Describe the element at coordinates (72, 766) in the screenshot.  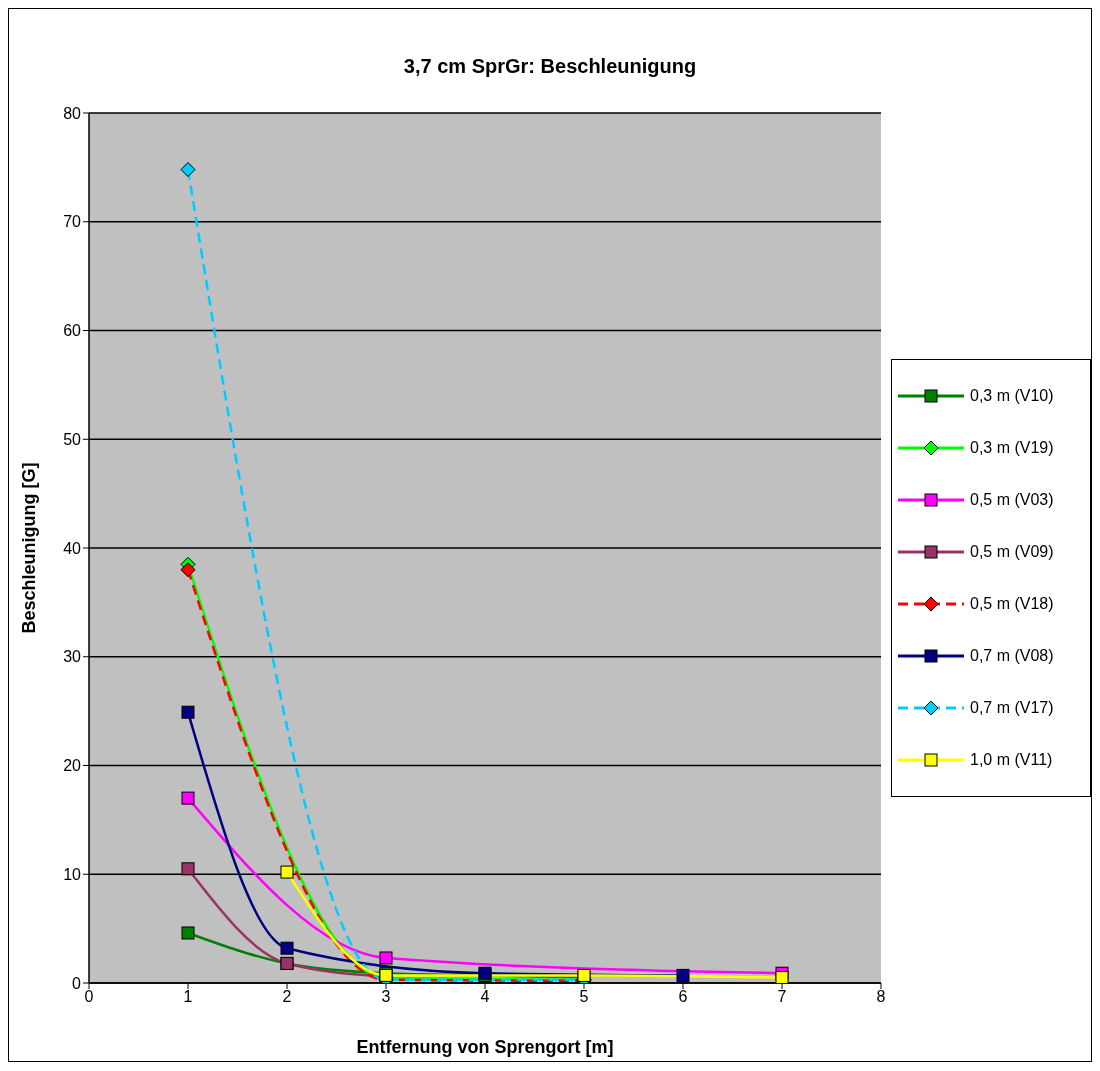
I see `y-tick-label: 20` at that location.